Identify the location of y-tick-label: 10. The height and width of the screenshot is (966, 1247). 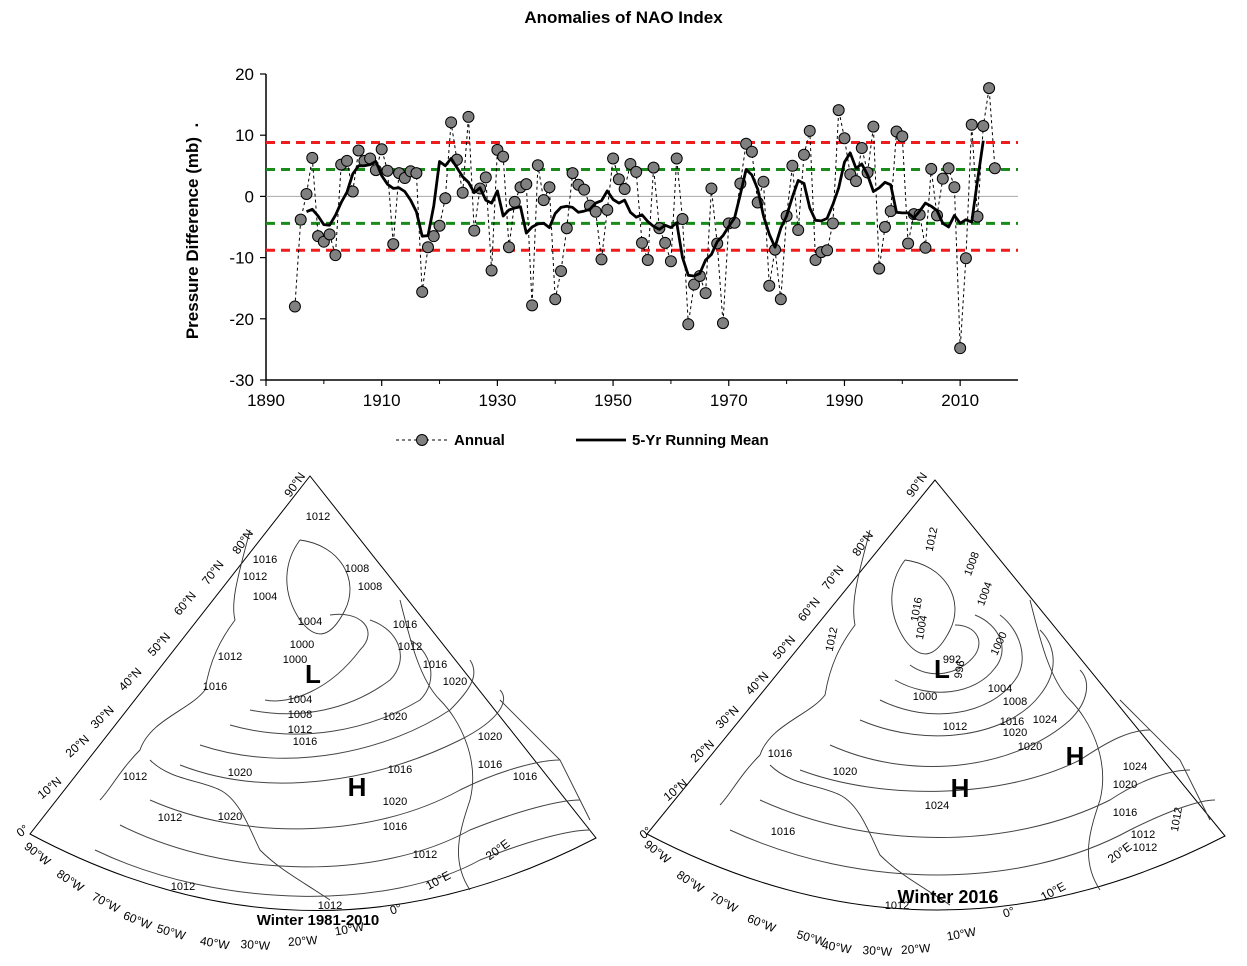
(244, 135).